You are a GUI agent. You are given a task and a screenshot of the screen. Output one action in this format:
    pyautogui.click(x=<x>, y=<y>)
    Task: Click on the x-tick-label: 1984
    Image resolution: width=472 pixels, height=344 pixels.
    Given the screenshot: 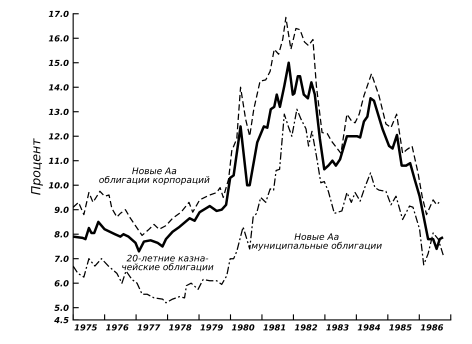 What is the action you would take?
    pyautogui.click(x=369, y=327)
    